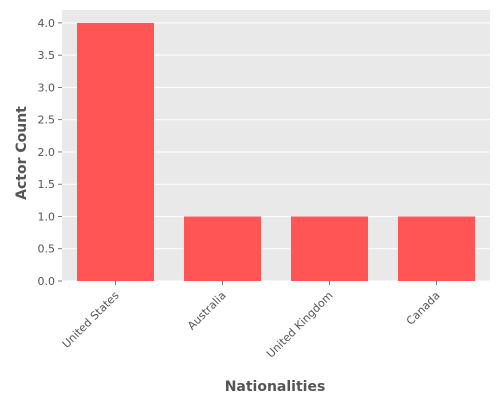  I want to click on y-tick-label: 1.5, so click(47, 184).